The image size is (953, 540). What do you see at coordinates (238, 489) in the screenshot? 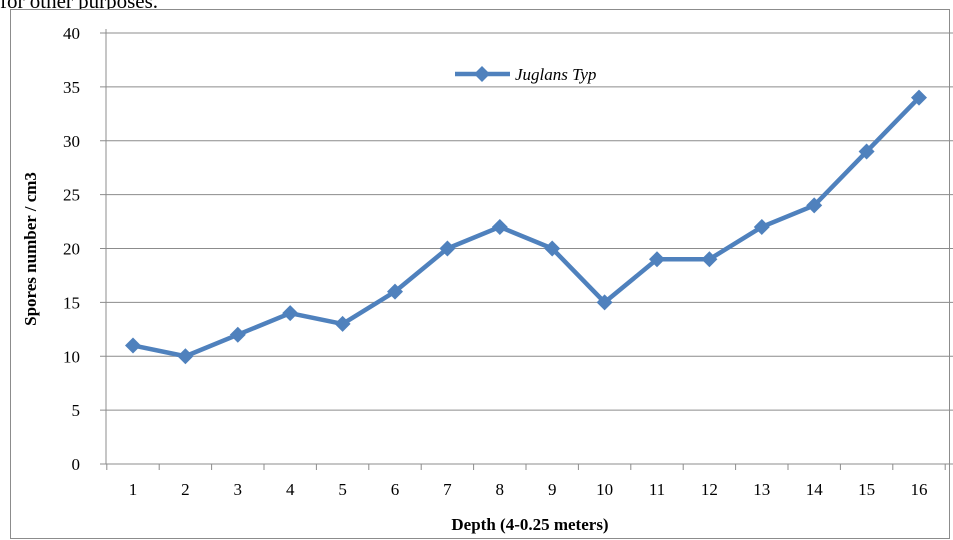
I see `x-tick-label: 3` at bounding box center [238, 489].